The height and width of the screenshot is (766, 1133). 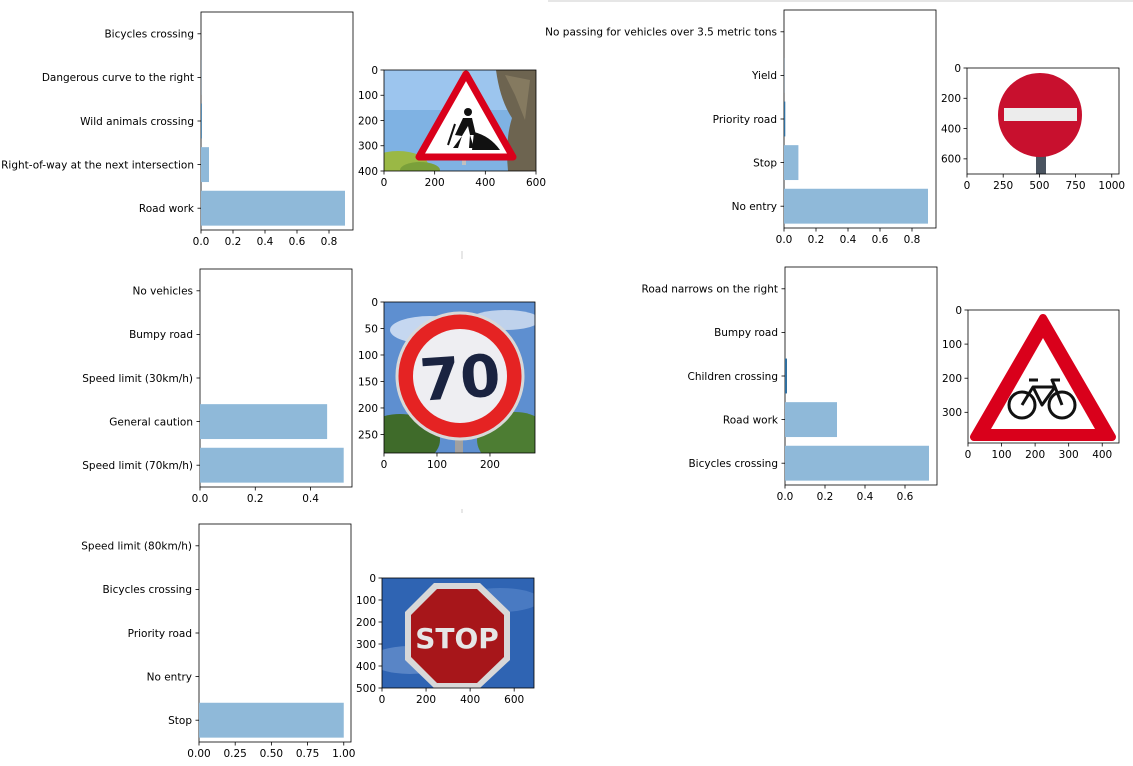 What do you see at coordinates (368, 382) in the screenshot?
I see `image-y-tick-label: 150` at bounding box center [368, 382].